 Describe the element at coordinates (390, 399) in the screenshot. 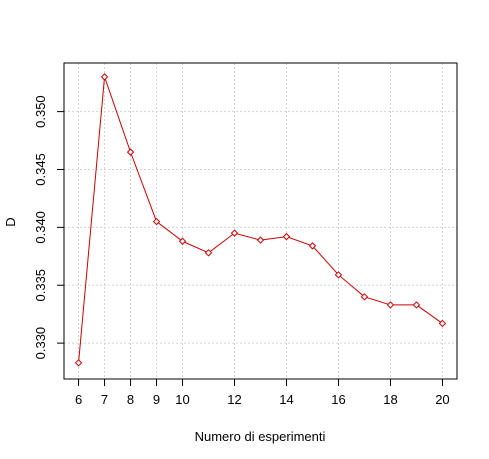

I see `x-tick-label: 18` at that location.